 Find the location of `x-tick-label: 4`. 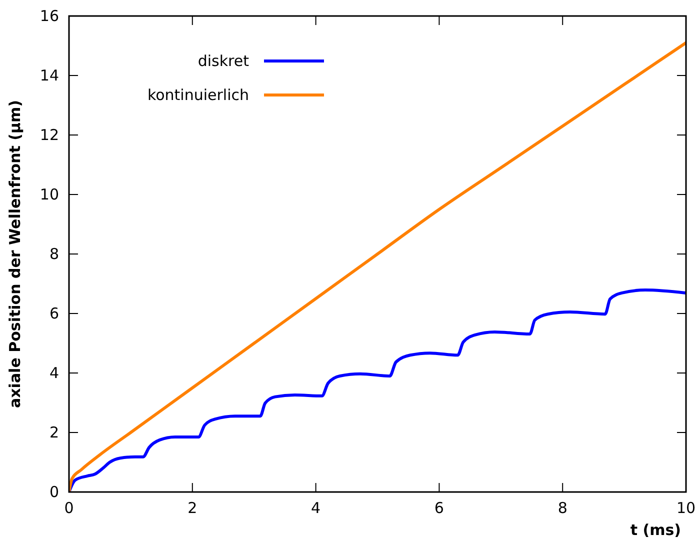

x-tick-label: 4 is located at coordinates (316, 508).